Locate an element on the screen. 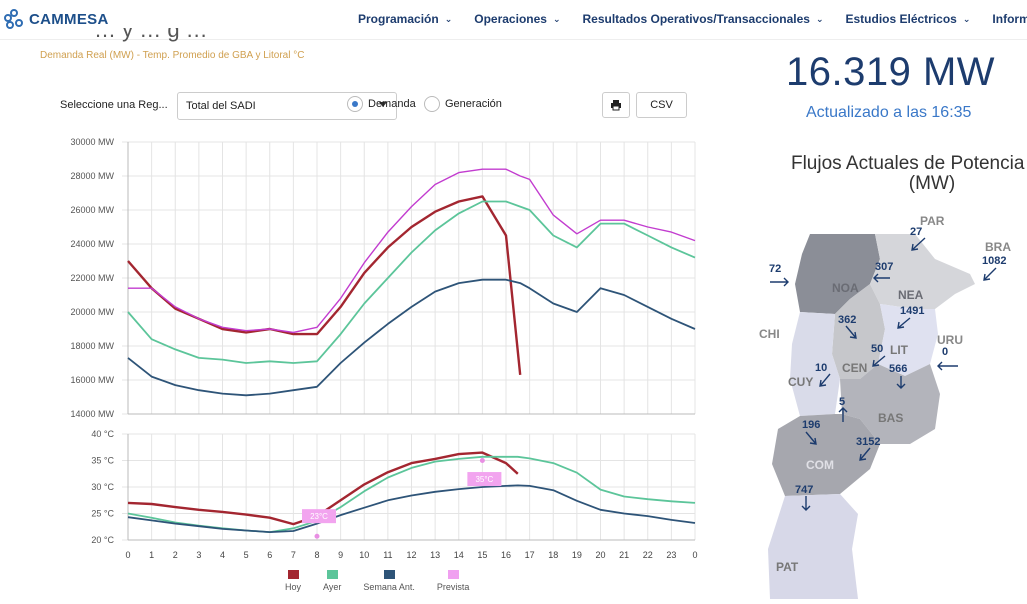 This screenshot has height=604, width=1027. x-tick-label: 3 is located at coordinates (198, 555).